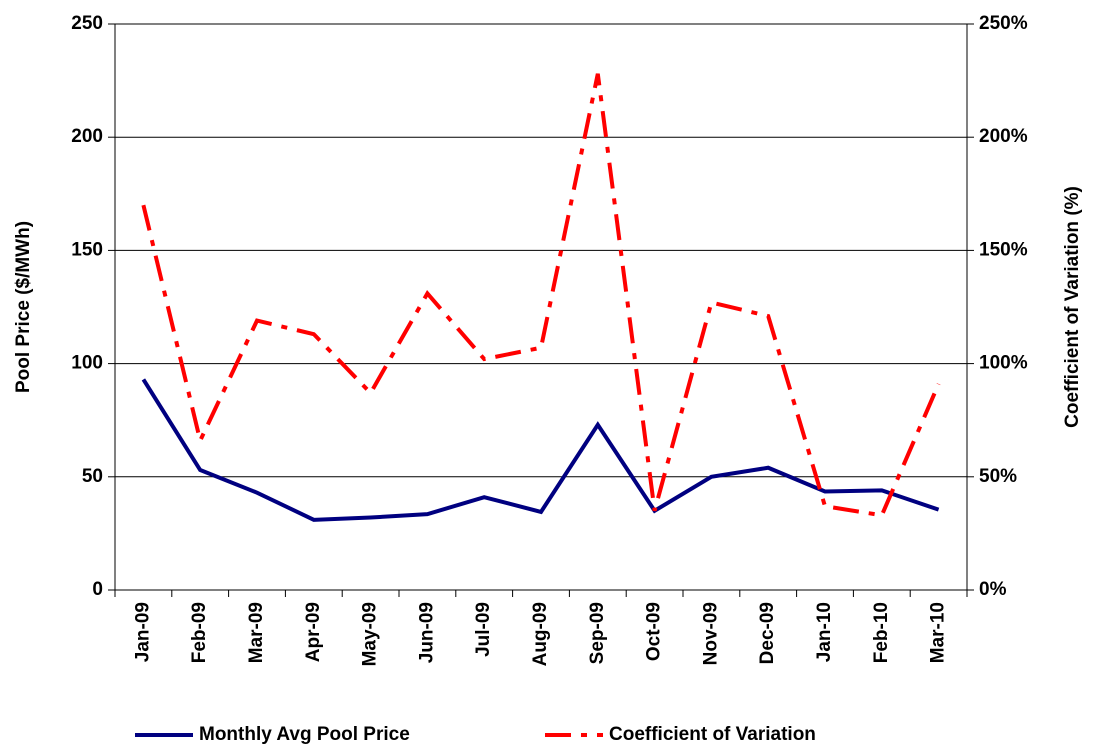 Image resolution: width=1097 pixels, height=755 pixels. I want to click on y2-axis-label: Coefficient of Variation (%), so click(1072, 307).